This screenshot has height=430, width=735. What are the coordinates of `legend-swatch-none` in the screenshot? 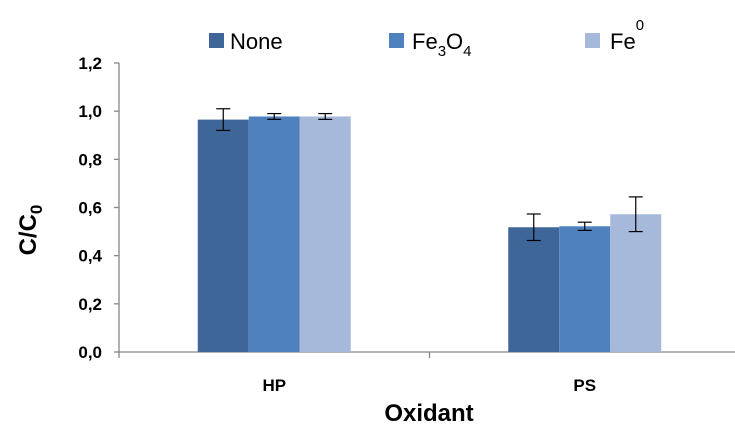 It's located at (216, 40).